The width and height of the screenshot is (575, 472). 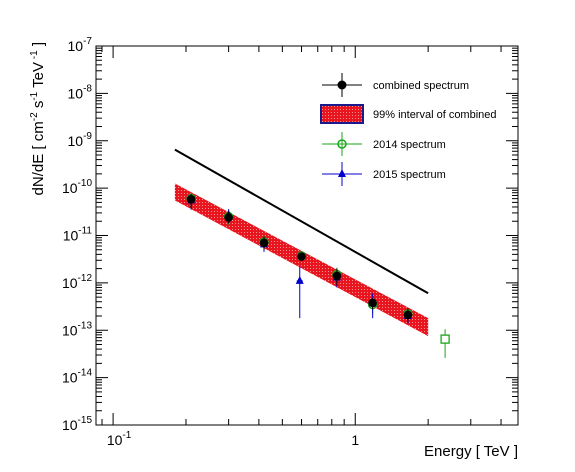 I want to click on y-tick-label: 10⁻¹⁴, so click(x=77, y=377).